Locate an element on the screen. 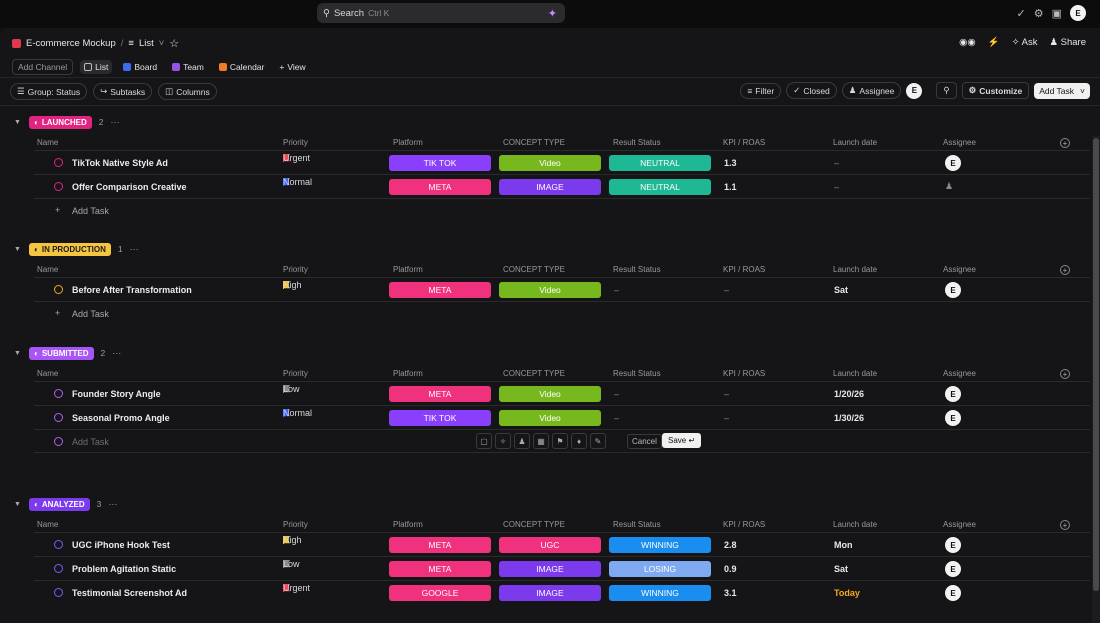 The width and height of the screenshot is (1100, 623). scrollbar-thumb is located at coordinates (1096, 364).